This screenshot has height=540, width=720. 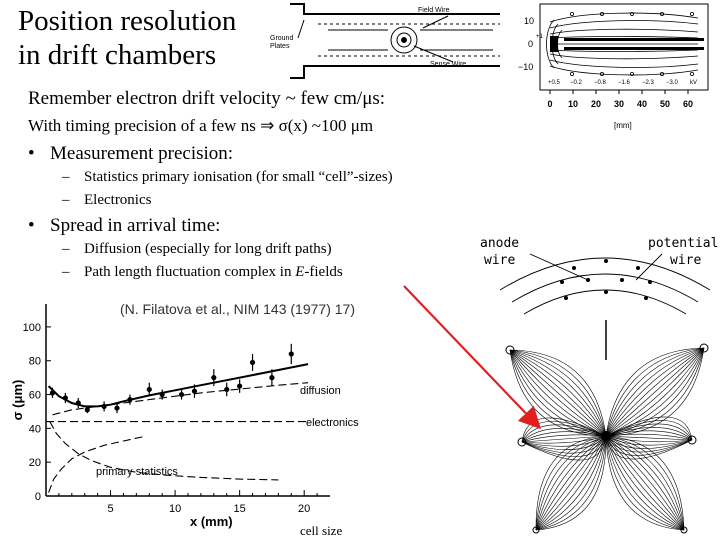 I want to click on bullet-measurement-text: Measurement precision:, so click(x=142, y=153).